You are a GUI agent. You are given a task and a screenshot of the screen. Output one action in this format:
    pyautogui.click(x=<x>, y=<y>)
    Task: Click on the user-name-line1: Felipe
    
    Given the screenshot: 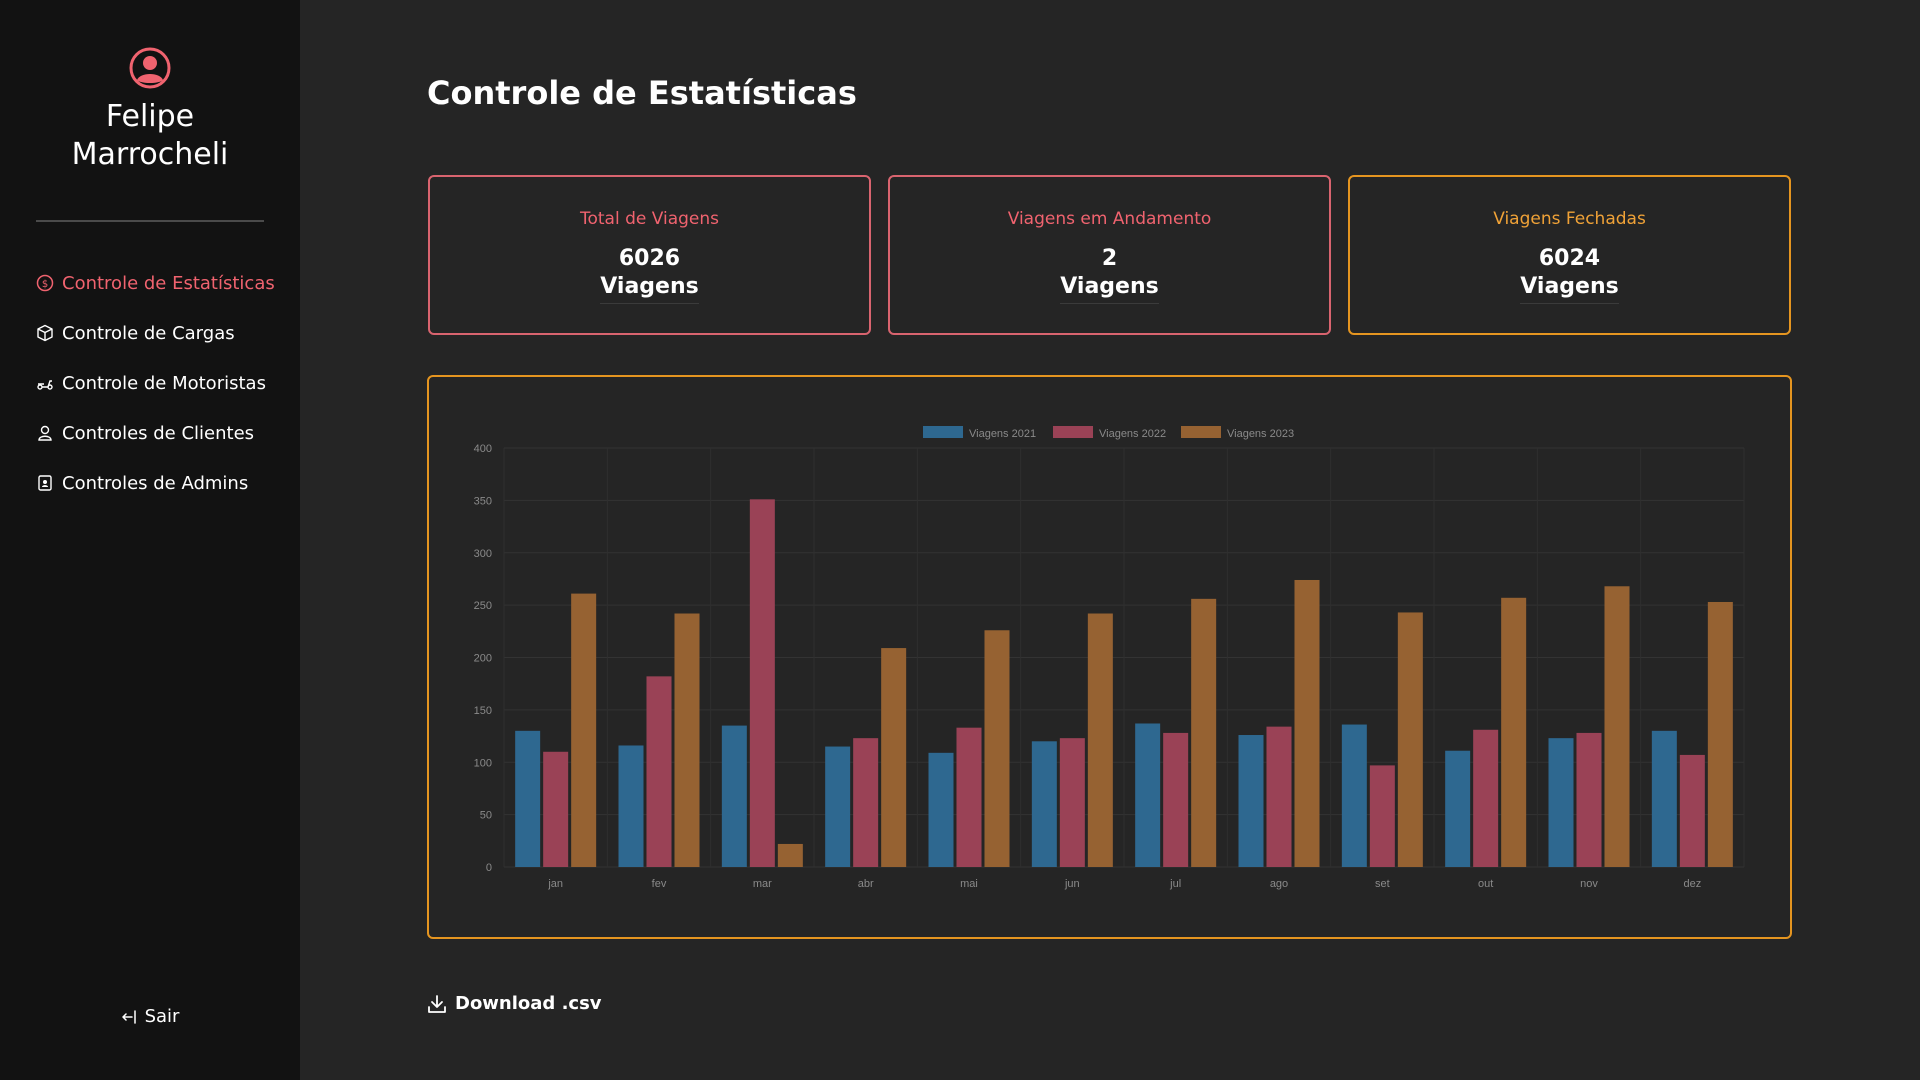 What is the action you would take?
    pyautogui.click(x=150, y=116)
    